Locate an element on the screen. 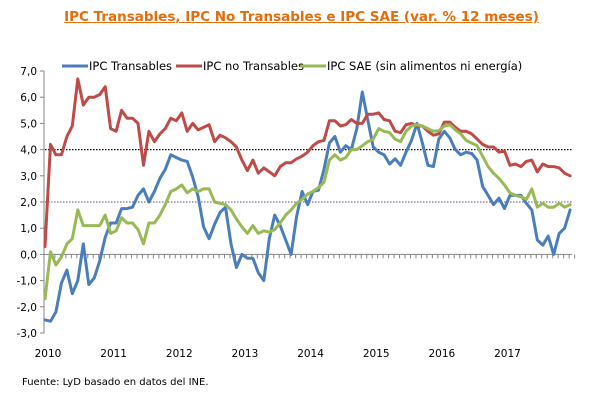 This screenshot has height=404, width=603. reference-lines is located at coordinates (309, 176).